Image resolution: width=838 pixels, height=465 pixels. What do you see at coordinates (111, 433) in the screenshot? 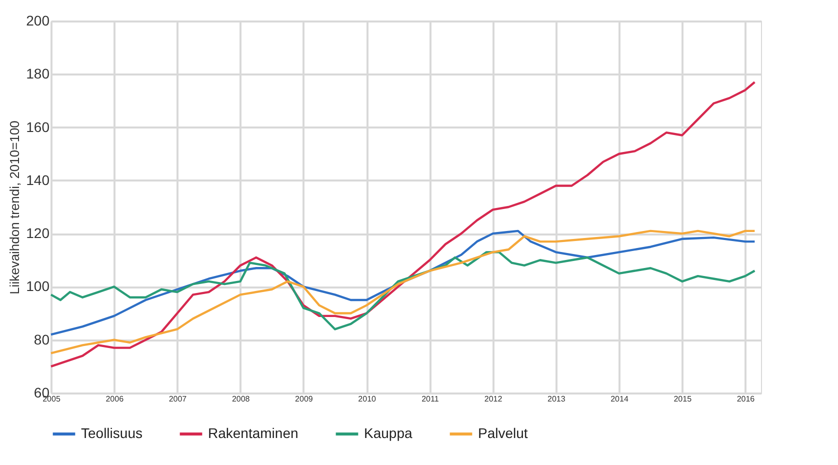
I see `legend-label: Teollisuus` at bounding box center [111, 433].